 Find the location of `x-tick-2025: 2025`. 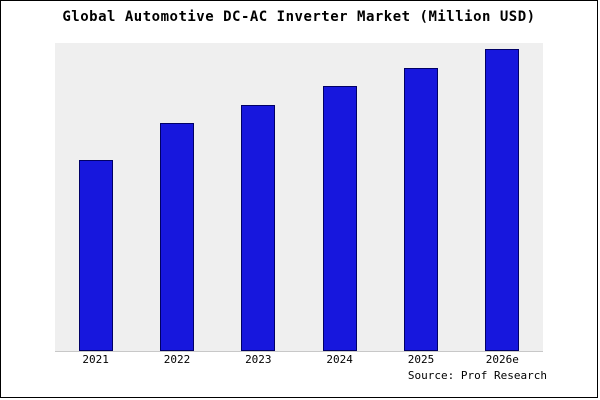

x-tick-2025: 2025 is located at coordinates (421, 359).